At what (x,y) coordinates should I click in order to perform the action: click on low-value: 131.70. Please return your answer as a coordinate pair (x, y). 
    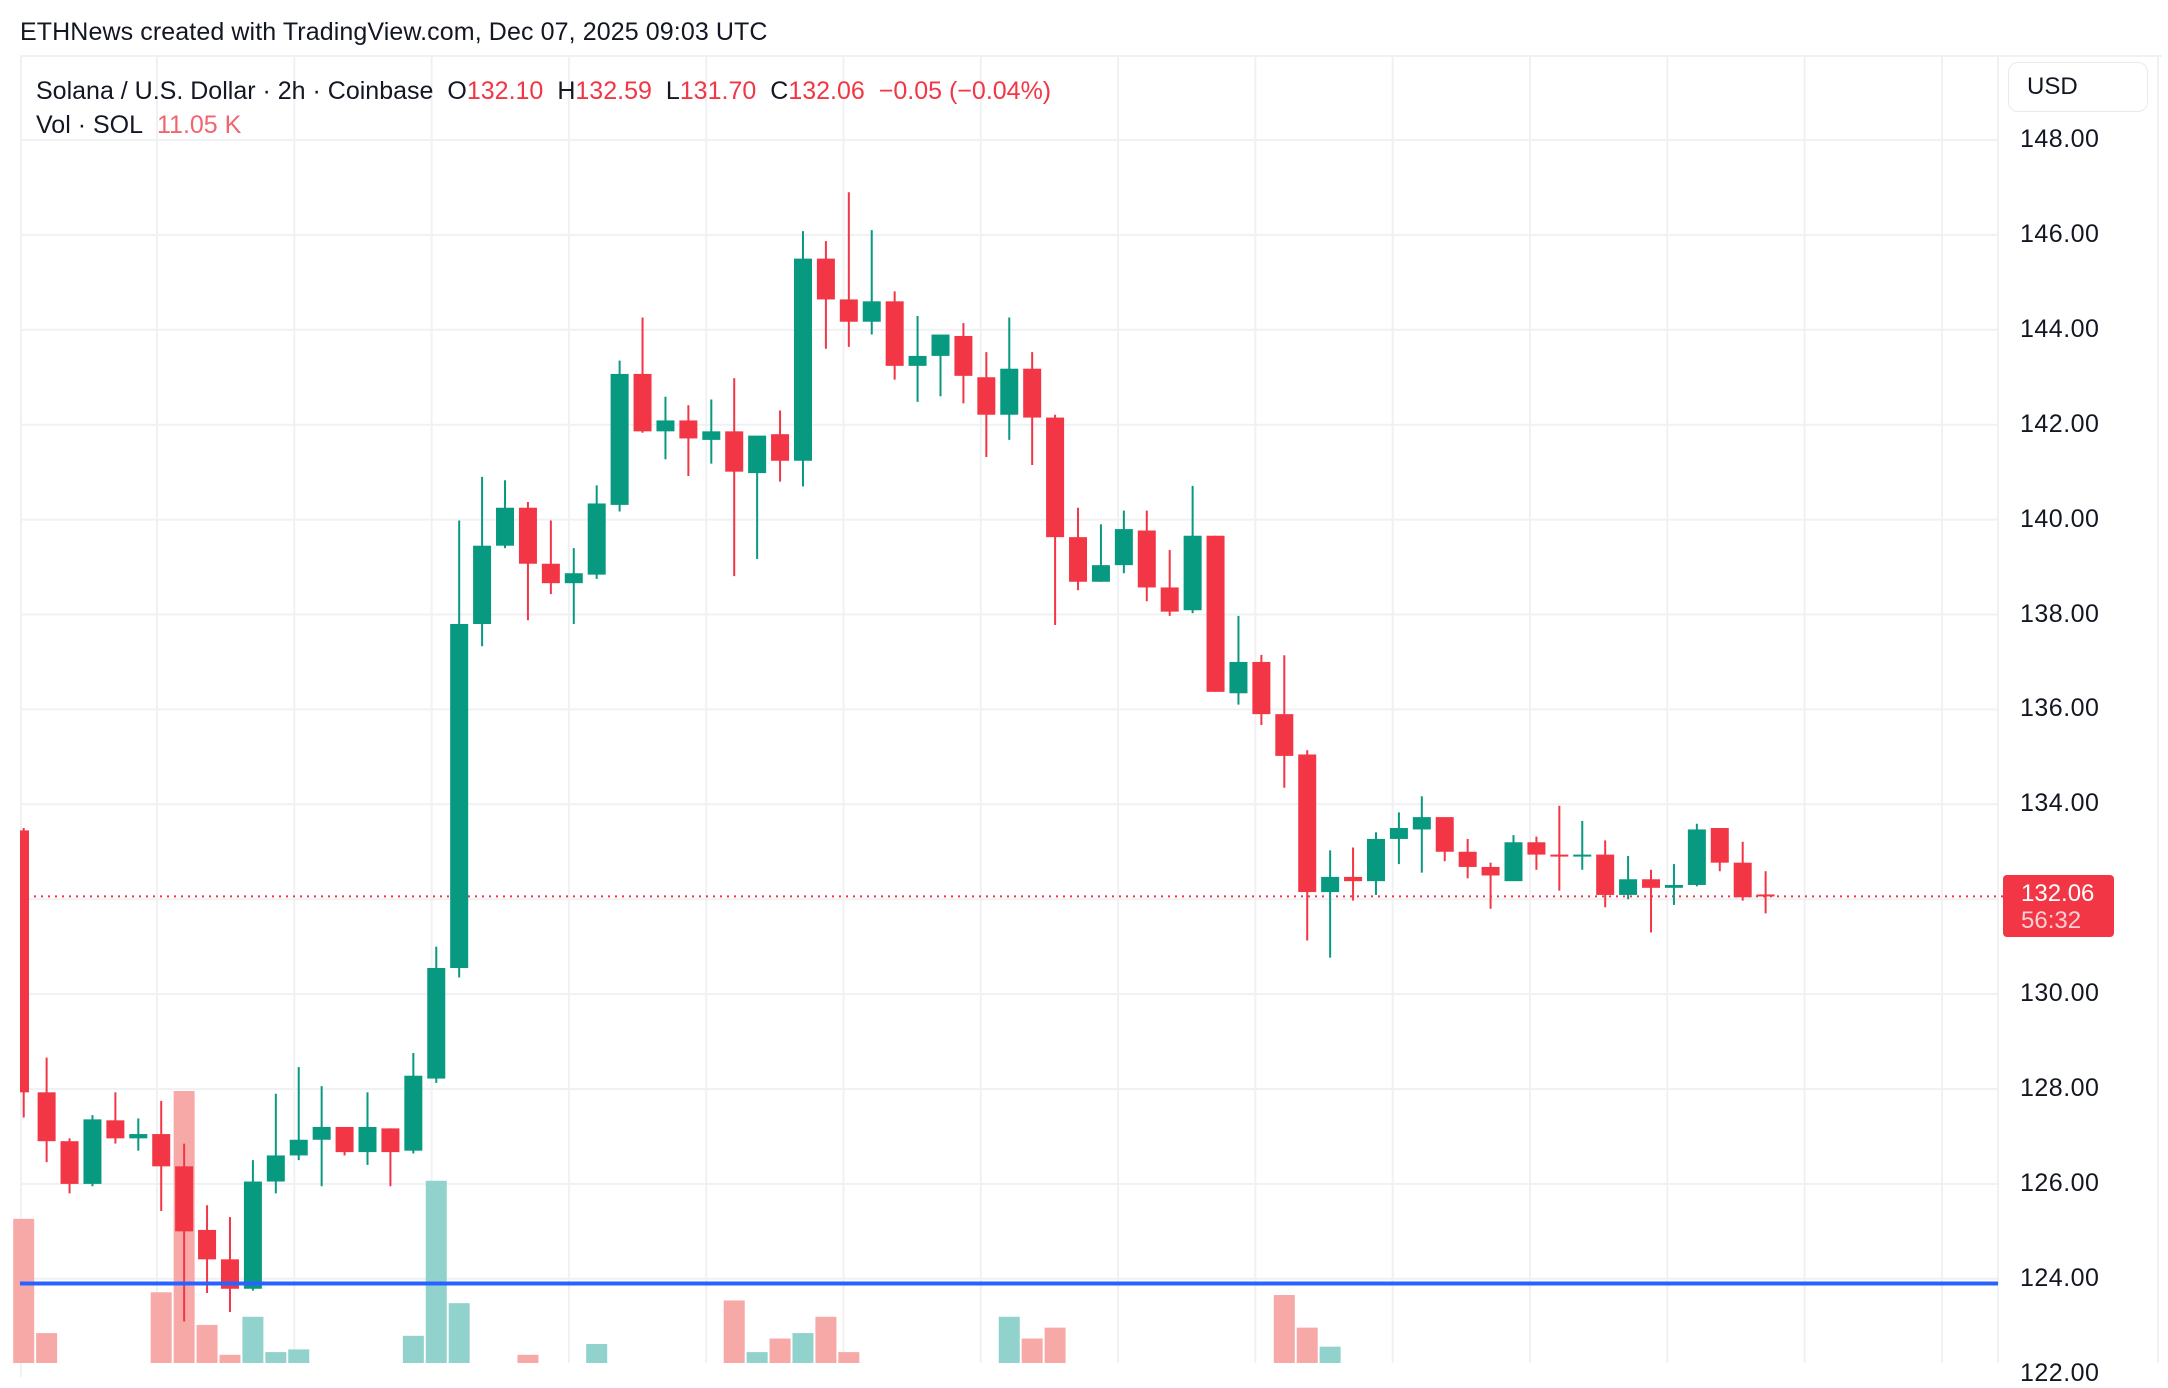
    Looking at the image, I should click on (718, 91).